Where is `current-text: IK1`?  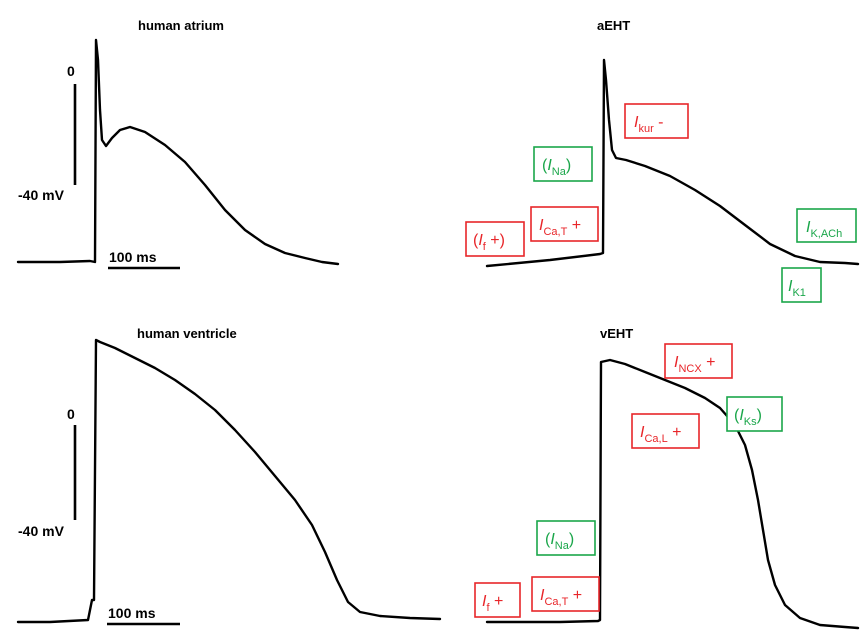 current-text: IK1 is located at coordinates (797, 288).